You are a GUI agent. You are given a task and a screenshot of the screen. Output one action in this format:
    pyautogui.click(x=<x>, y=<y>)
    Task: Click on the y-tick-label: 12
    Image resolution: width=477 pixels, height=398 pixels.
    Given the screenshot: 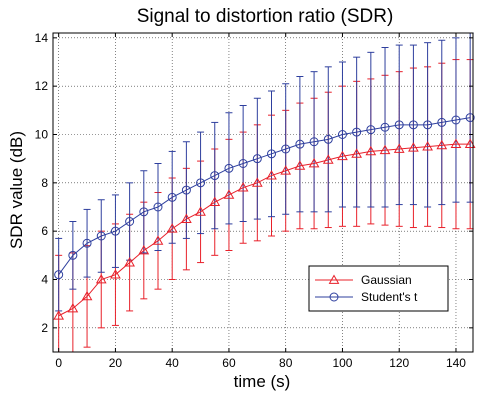 What is the action you would take?
    pyautogui.click(x=42, y=86)
    